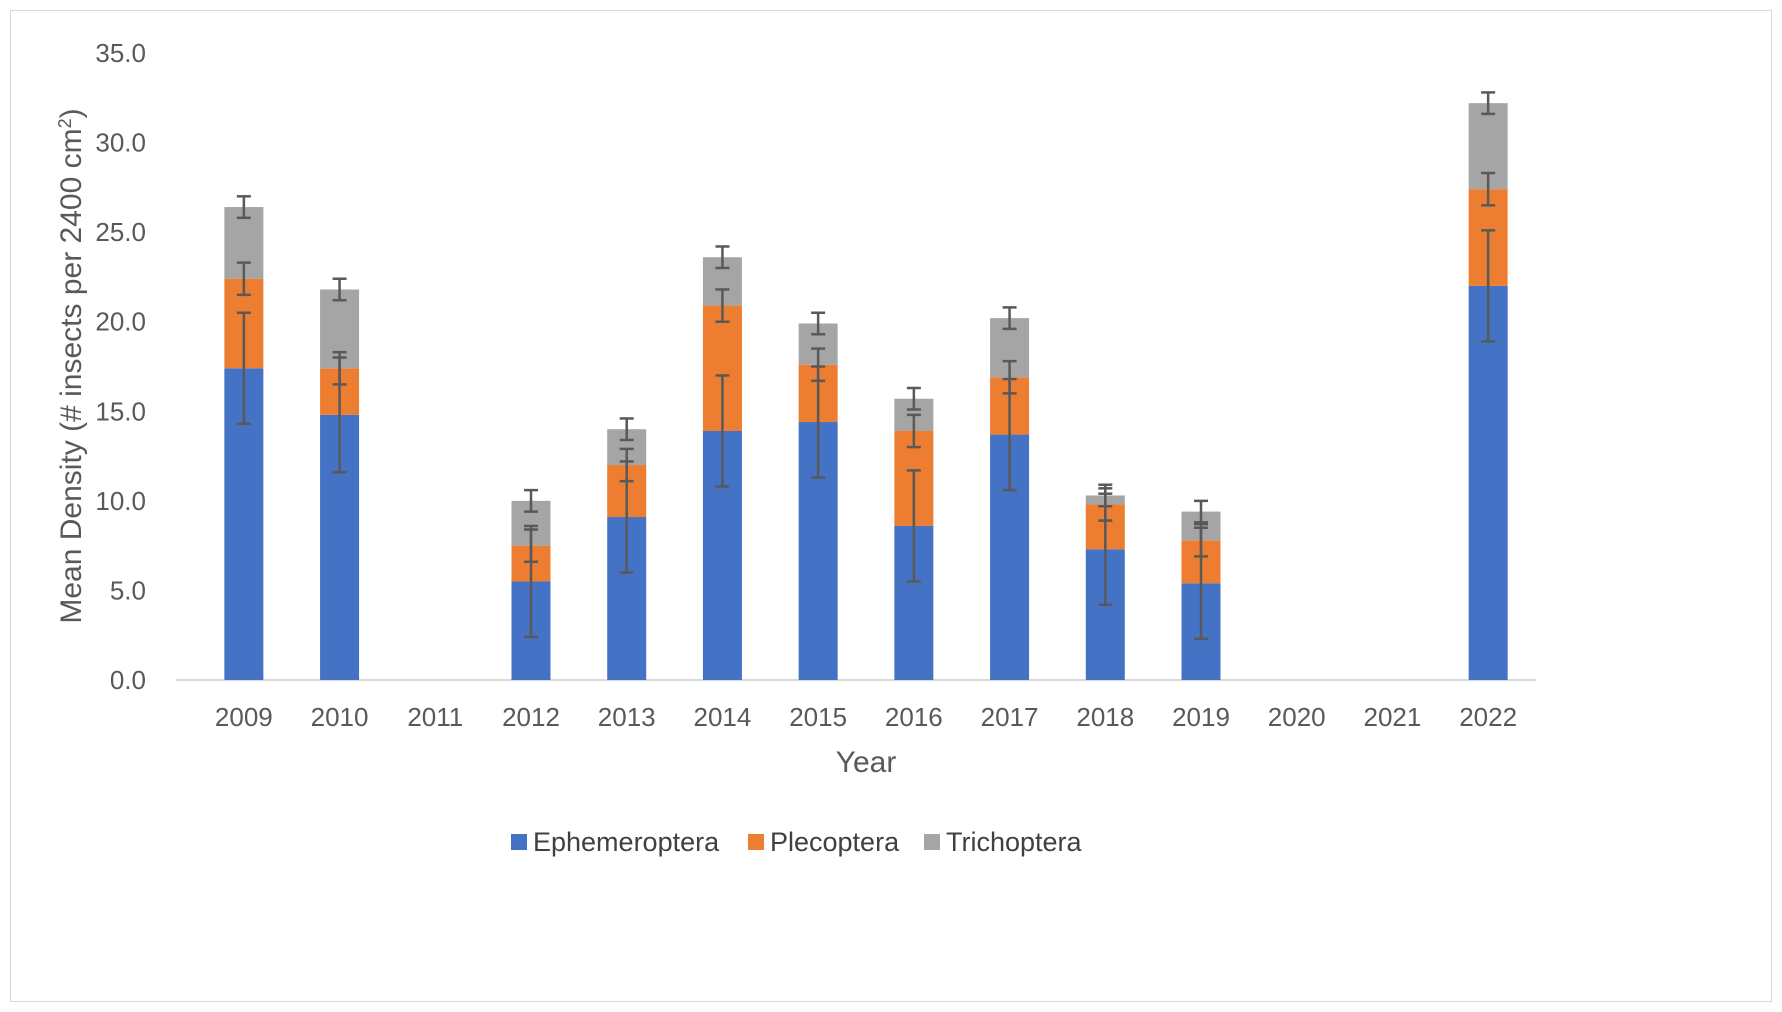 This screenshot has height=1012, width=1782. Describe the element at coordinates (120, 143) in the screenshot. I see `y-tick-label: 30.0` at that location.